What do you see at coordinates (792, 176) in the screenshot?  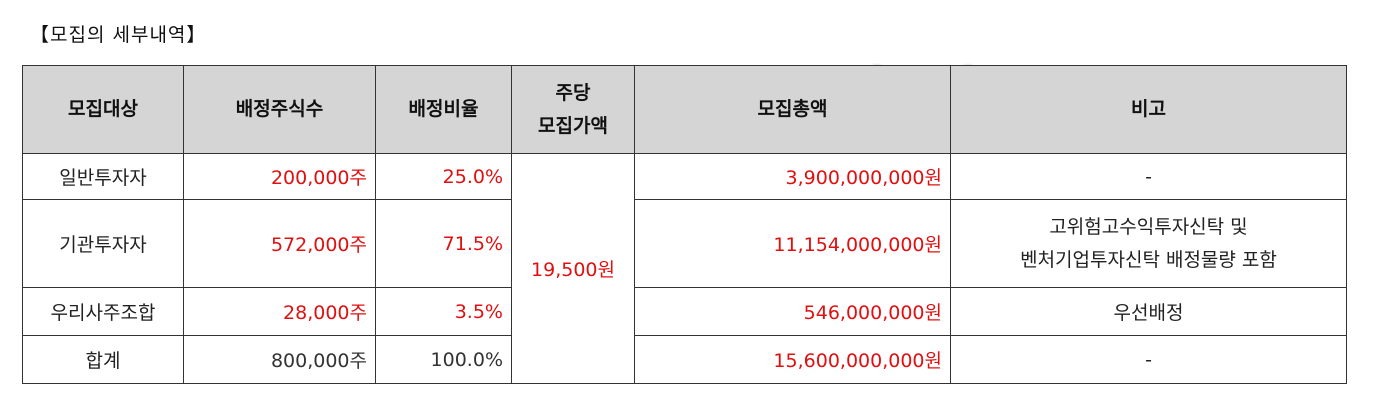 I see `cell-total: 3,900,000,000원` at bounding box center [792, 176].